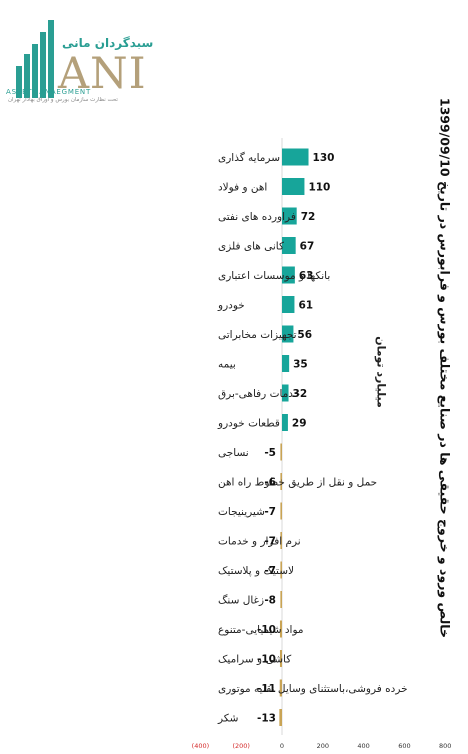 Image resolution: width=468 pixels, height=754 pixels. I want to click on data-label: 35, so click(300, 365).